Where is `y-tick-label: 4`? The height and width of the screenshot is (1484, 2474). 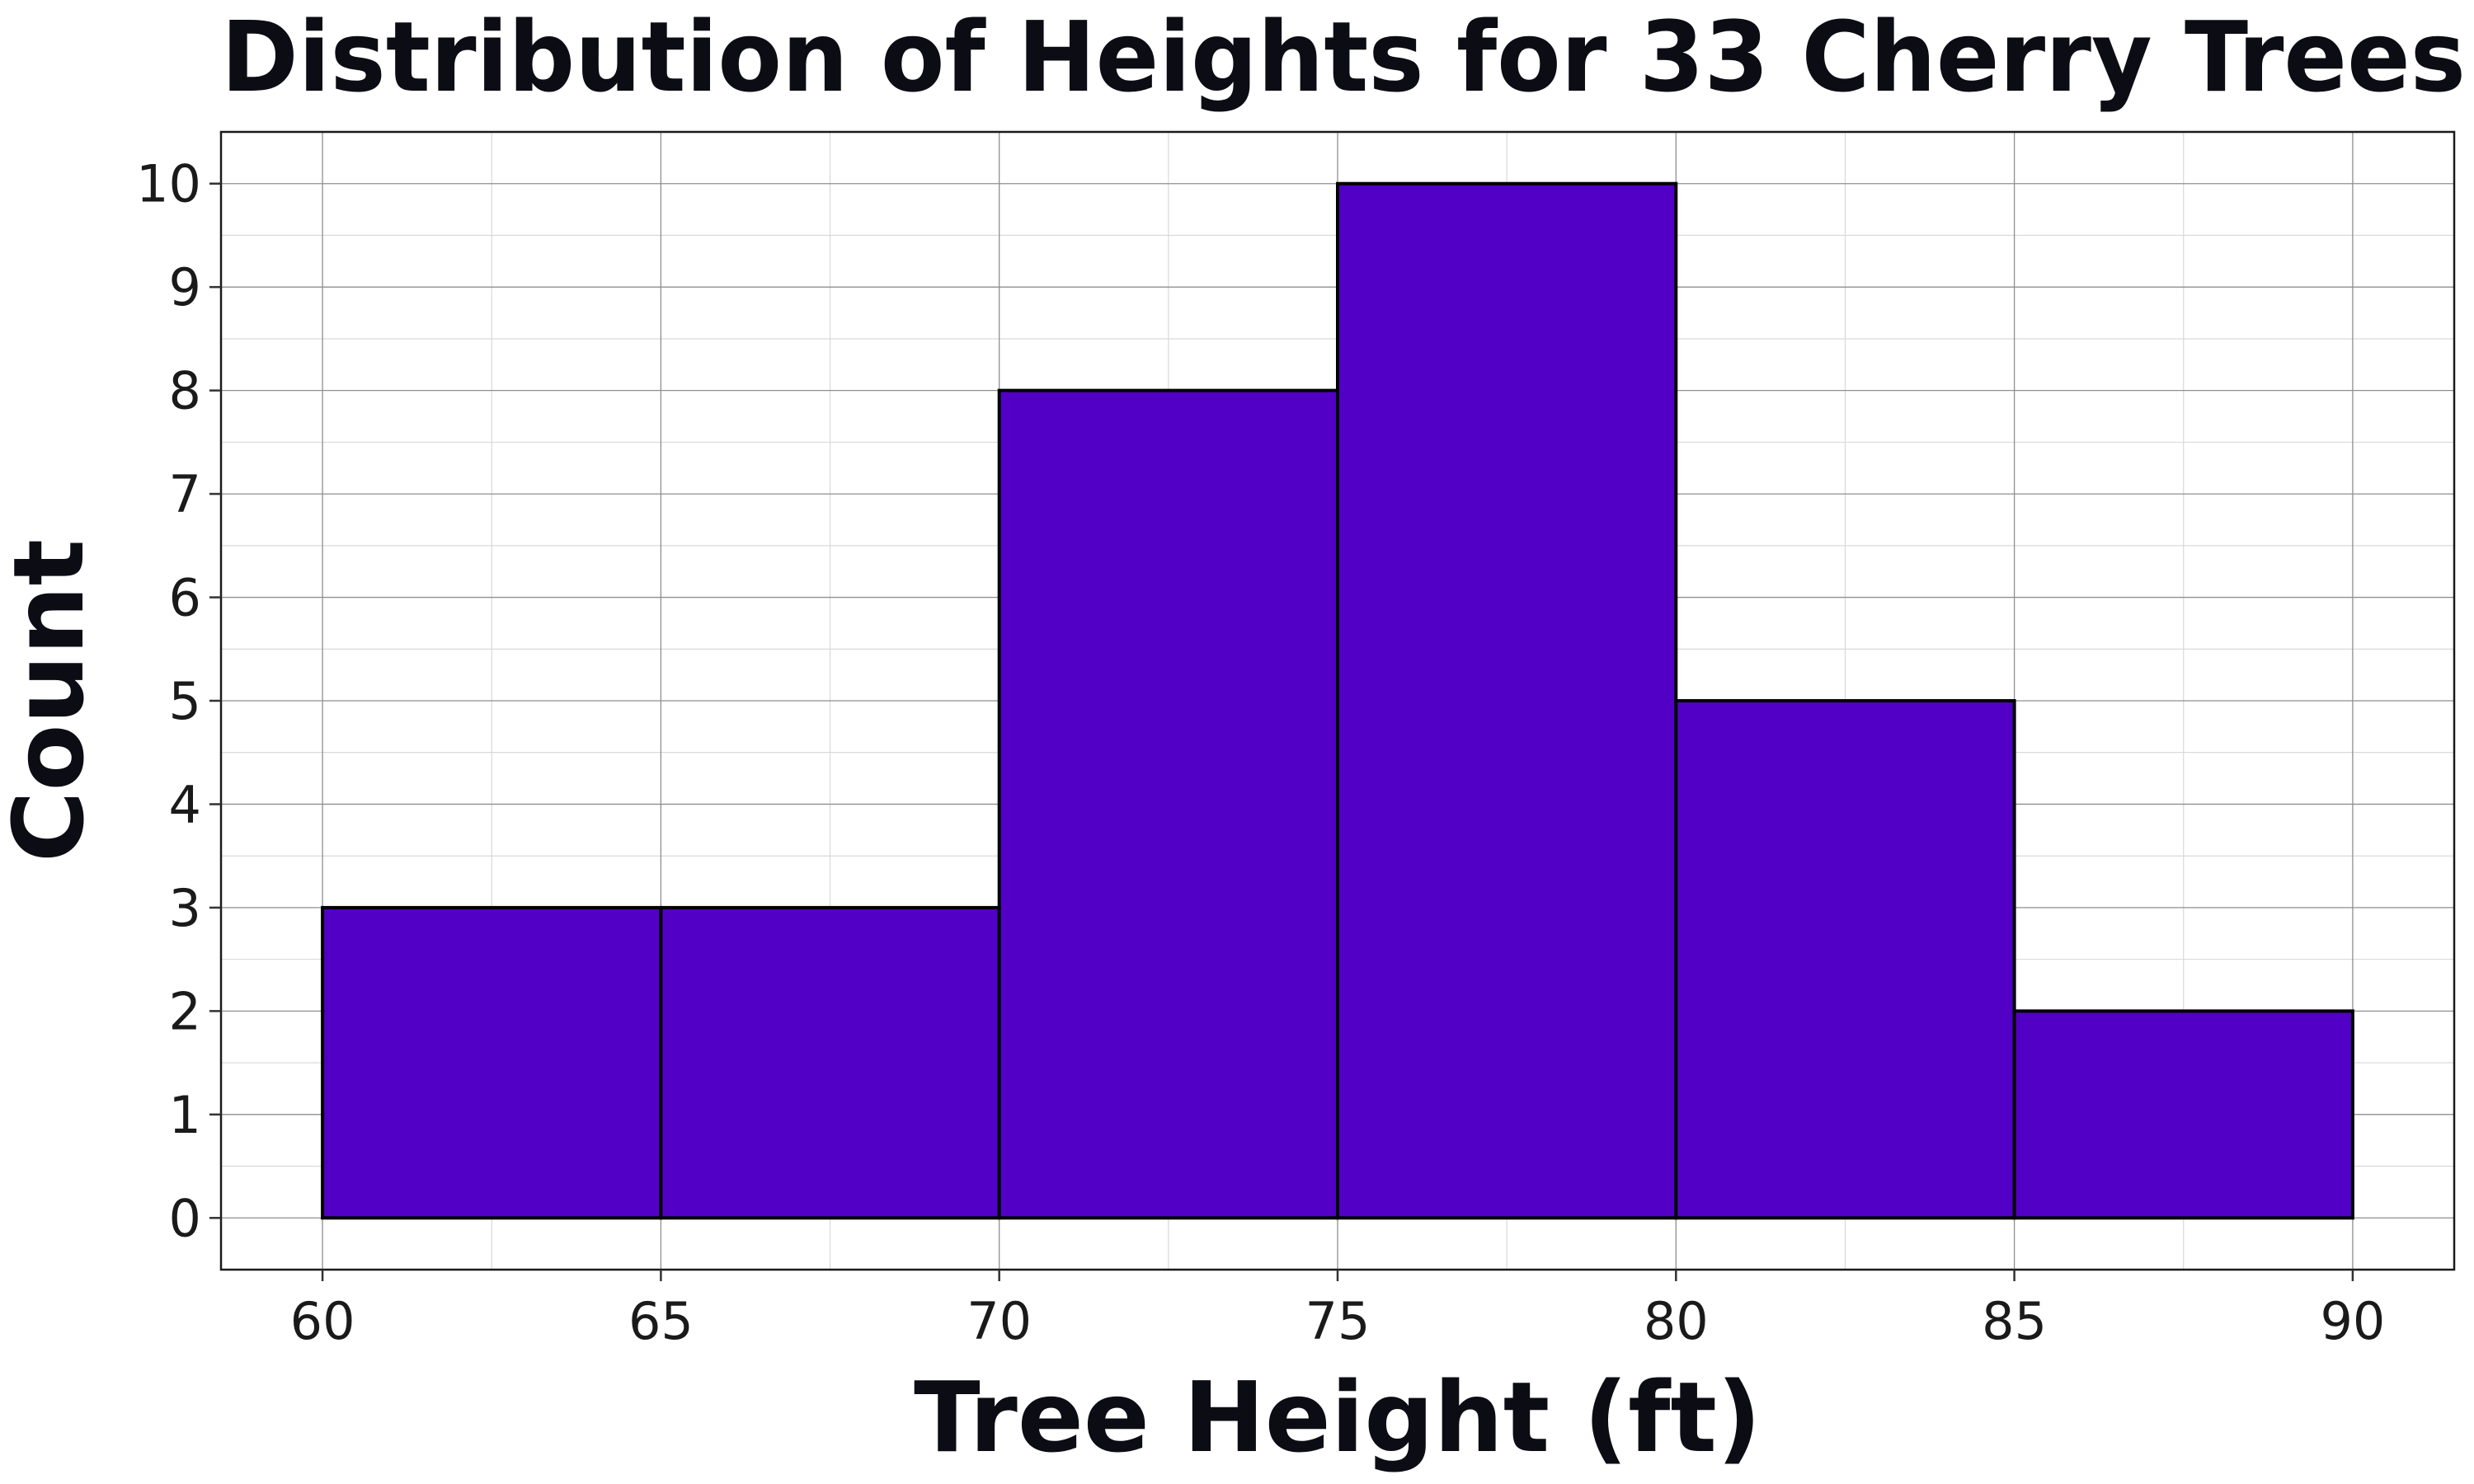 y-tick-label: 4 is located at coordinates (185, 804).